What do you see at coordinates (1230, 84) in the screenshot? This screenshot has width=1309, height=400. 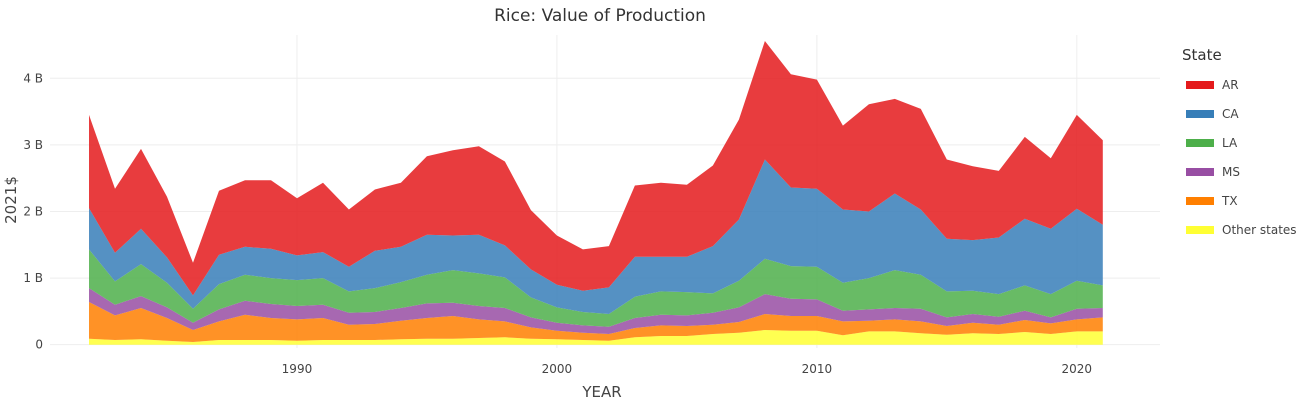 I see `legend-label: AR` at bounding box center [1230, 84].